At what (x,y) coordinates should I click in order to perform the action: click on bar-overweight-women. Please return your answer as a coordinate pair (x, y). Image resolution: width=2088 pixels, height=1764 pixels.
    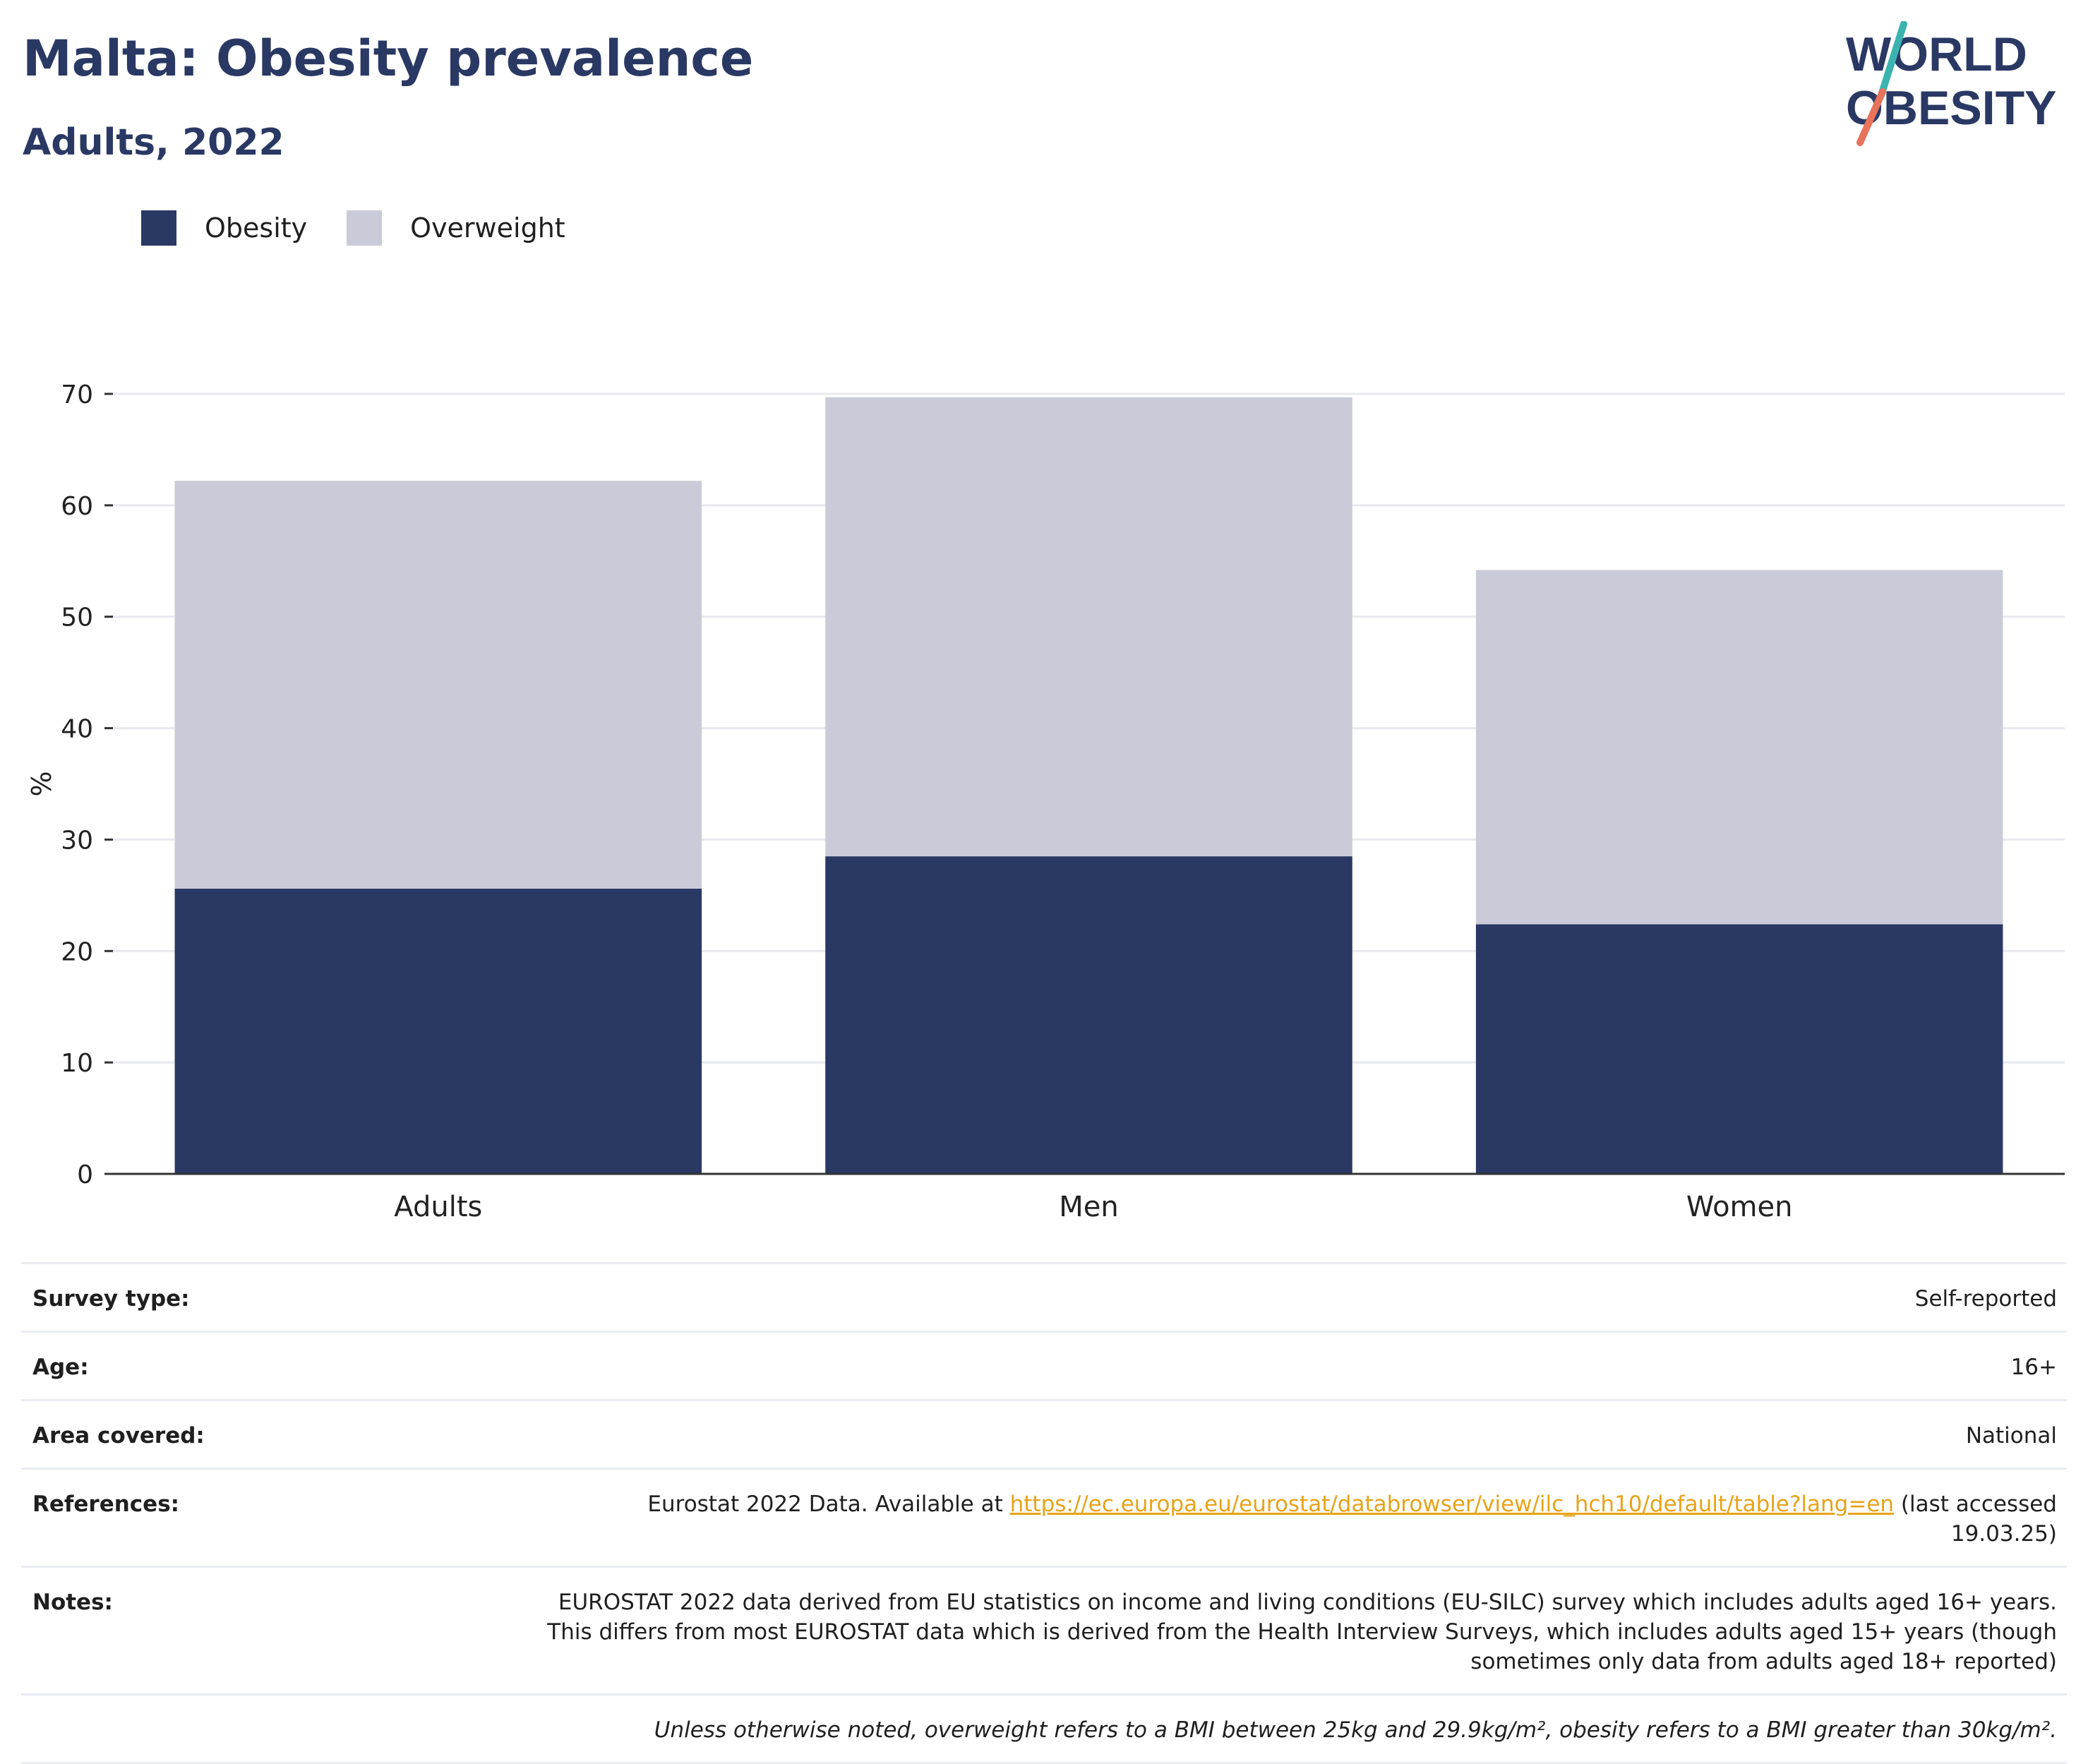
    Looking at the image, I should click on (1739, 748).